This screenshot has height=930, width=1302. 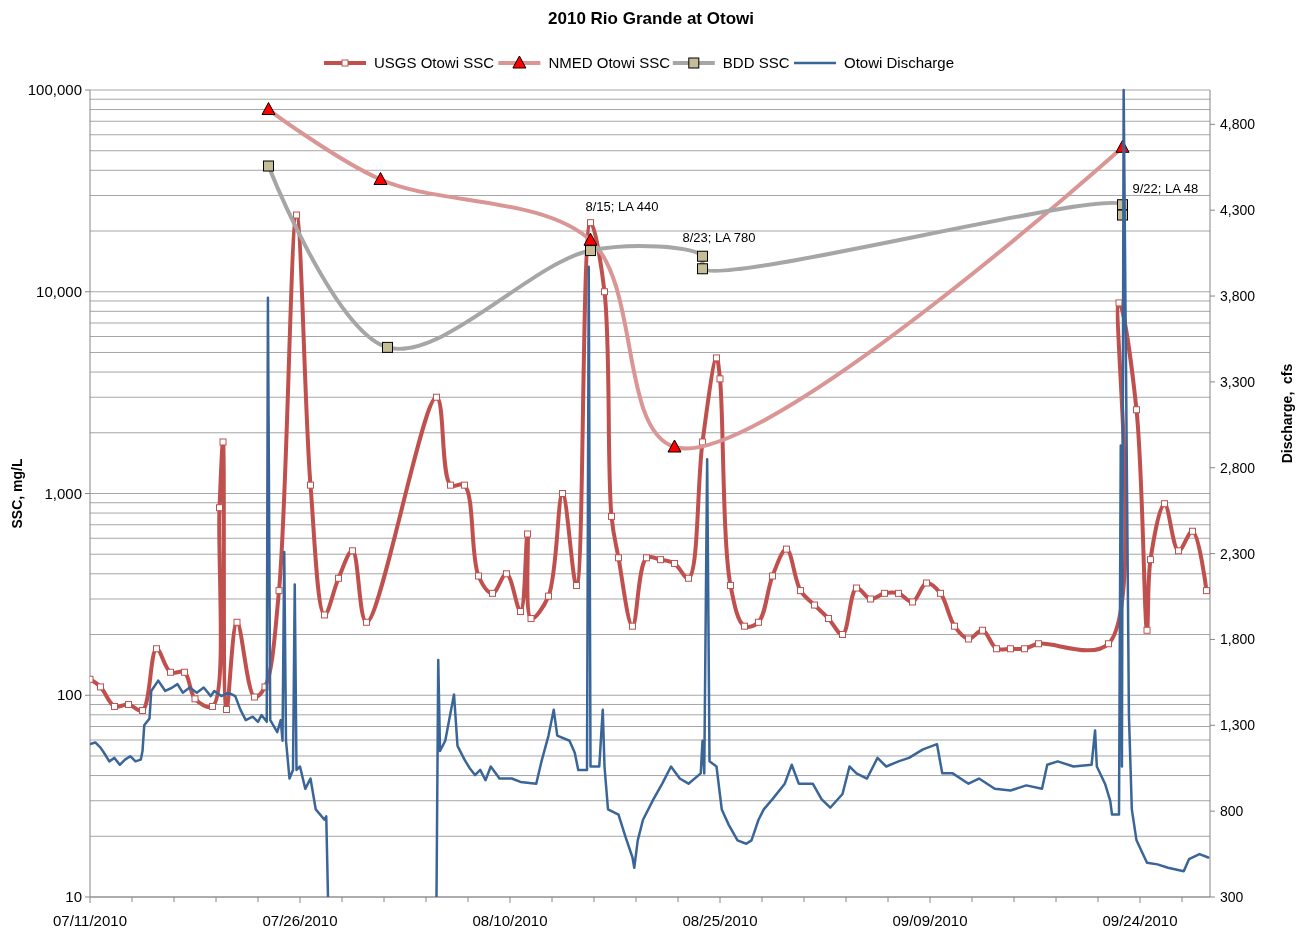 What do you see at coordinates (90, 920) in the screenshot?
I see `x-tick-label: 07/11/2010` at bounding box center [90, 920].